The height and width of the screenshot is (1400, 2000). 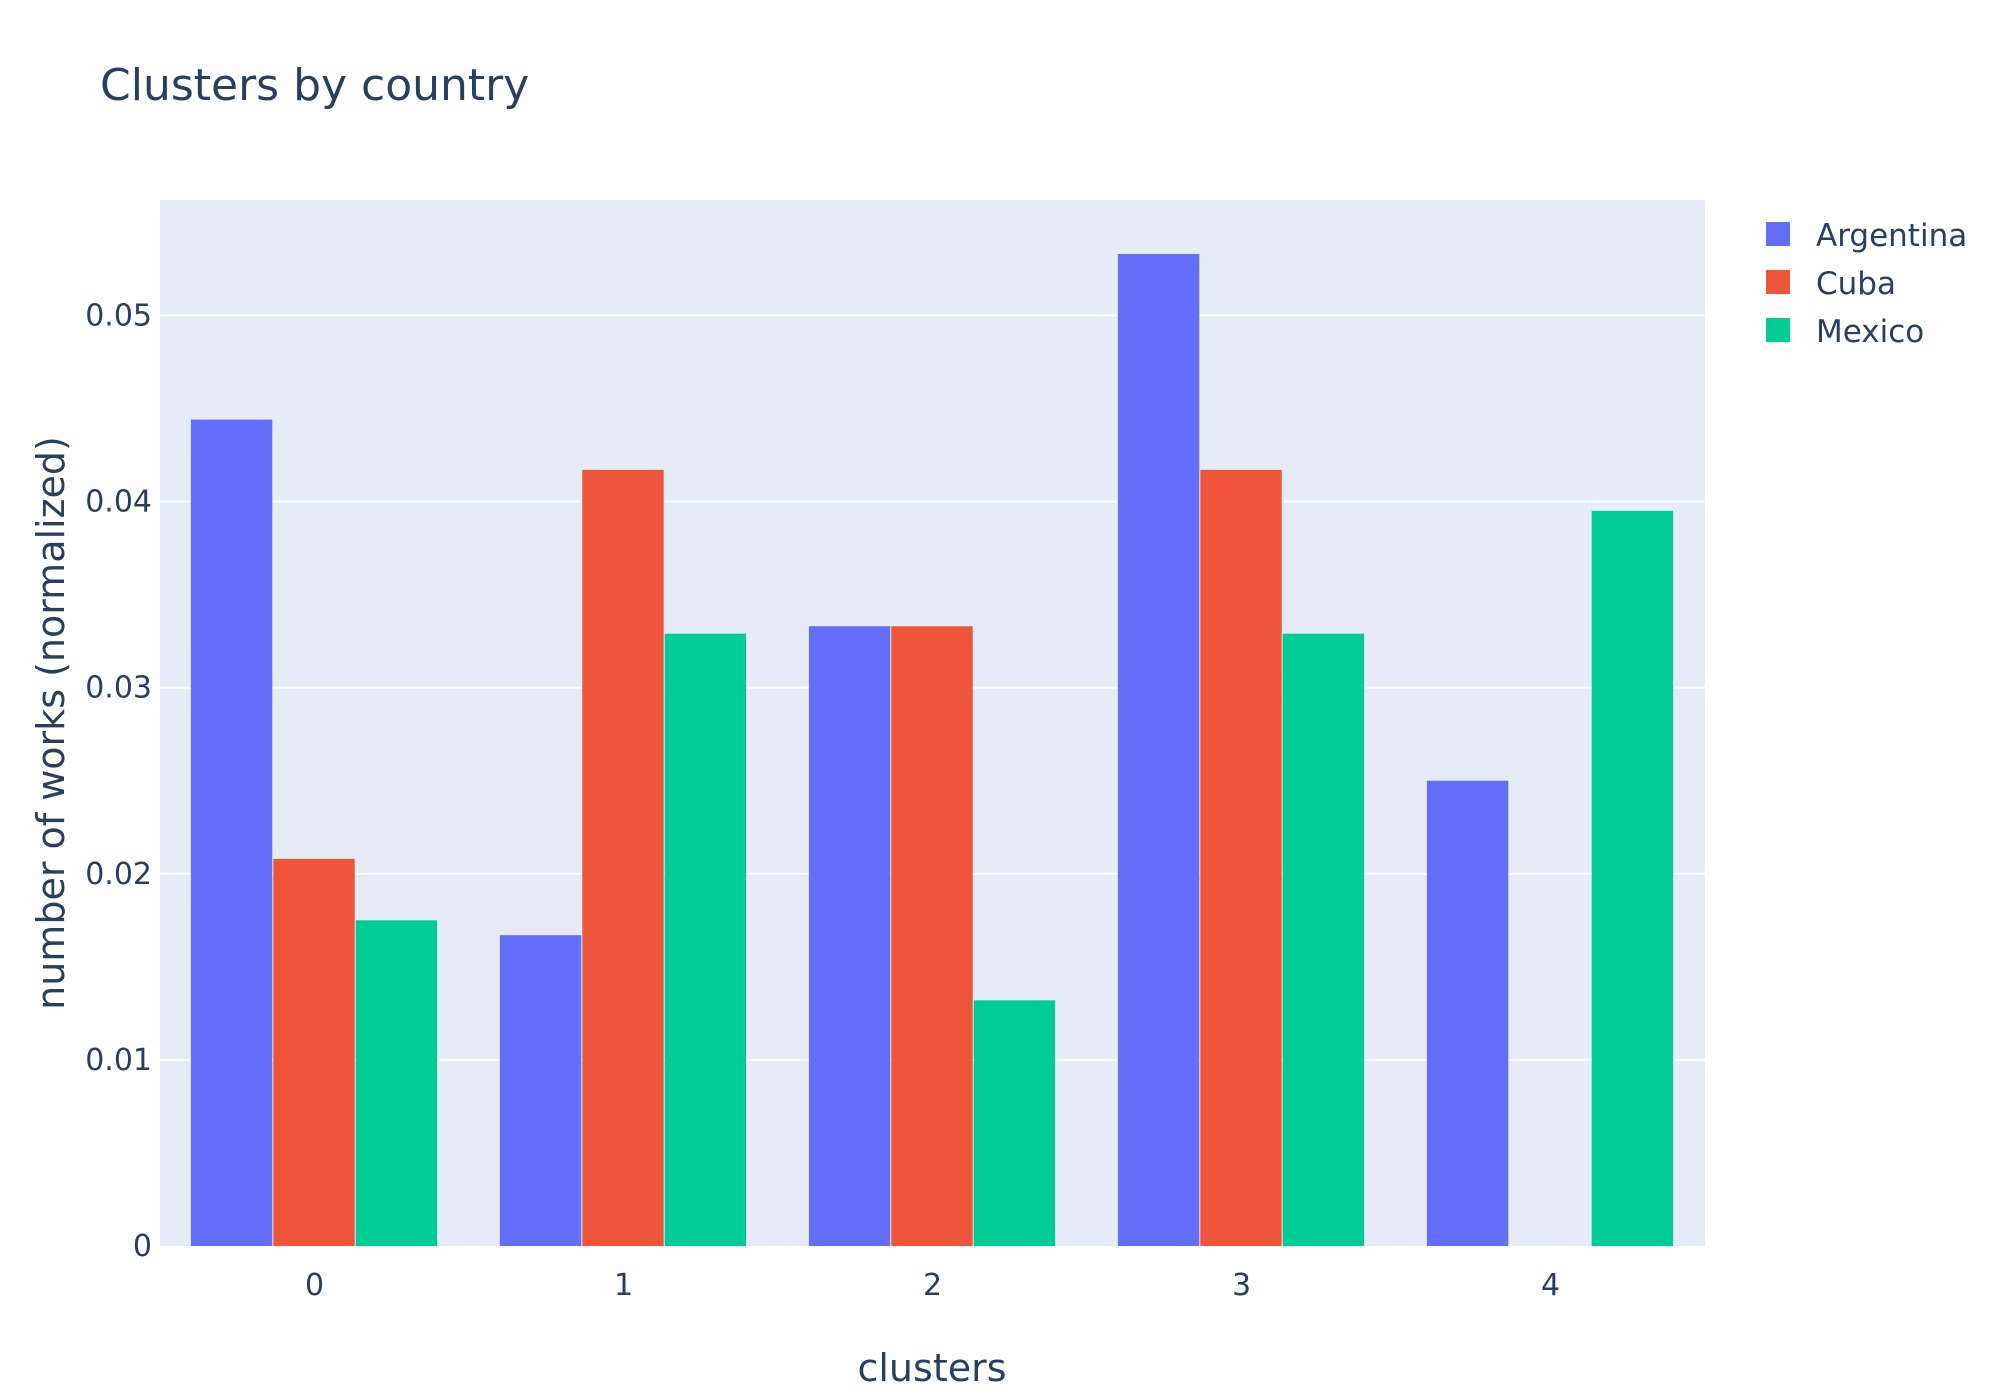 I want to click on x-tick-label: 0, so click(x=314, y=1285).